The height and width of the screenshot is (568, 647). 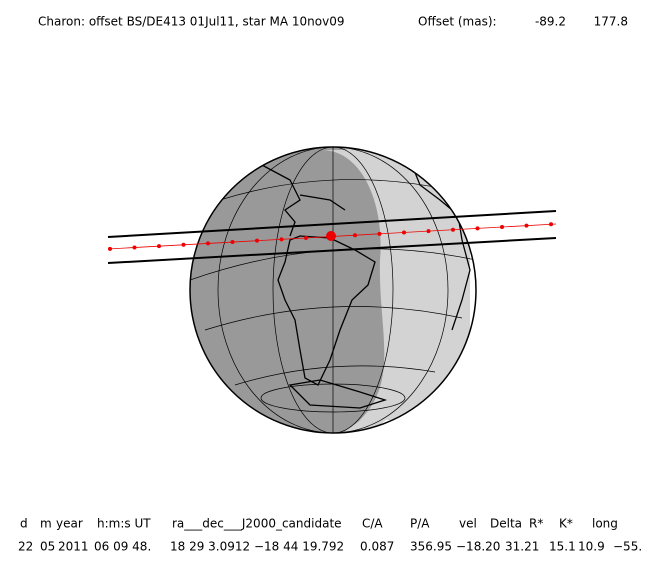 I want to click on column-header: R*, so click(x=536, y=524).